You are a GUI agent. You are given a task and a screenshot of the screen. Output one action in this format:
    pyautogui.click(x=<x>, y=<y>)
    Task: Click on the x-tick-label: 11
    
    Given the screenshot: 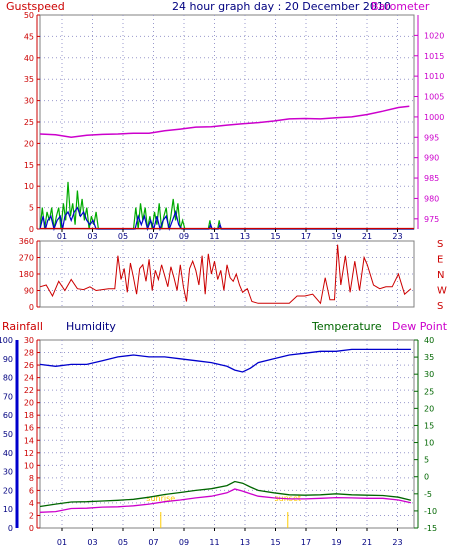 What is the action you would take?
    pyautogui.click(x=214, y=542)
    